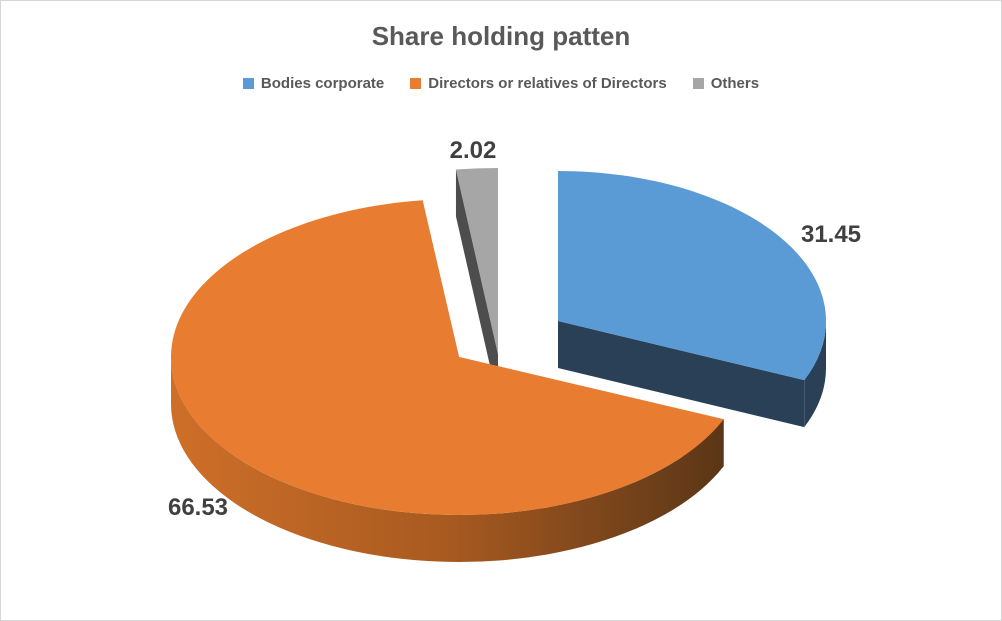  Describe the element at coordinates (831, 234) in the screenshot. I see `data-label-bodies-corporate: 31.45` at that location.